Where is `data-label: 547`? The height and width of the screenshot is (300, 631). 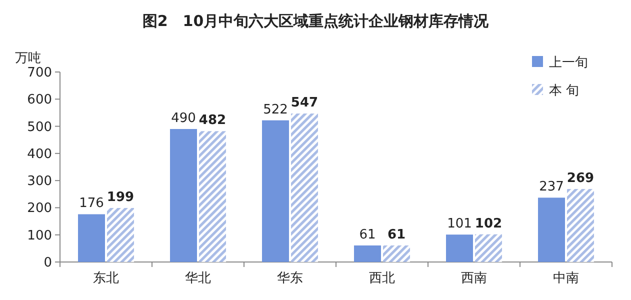 data-label: 547 is located at coordinates (304, 103).